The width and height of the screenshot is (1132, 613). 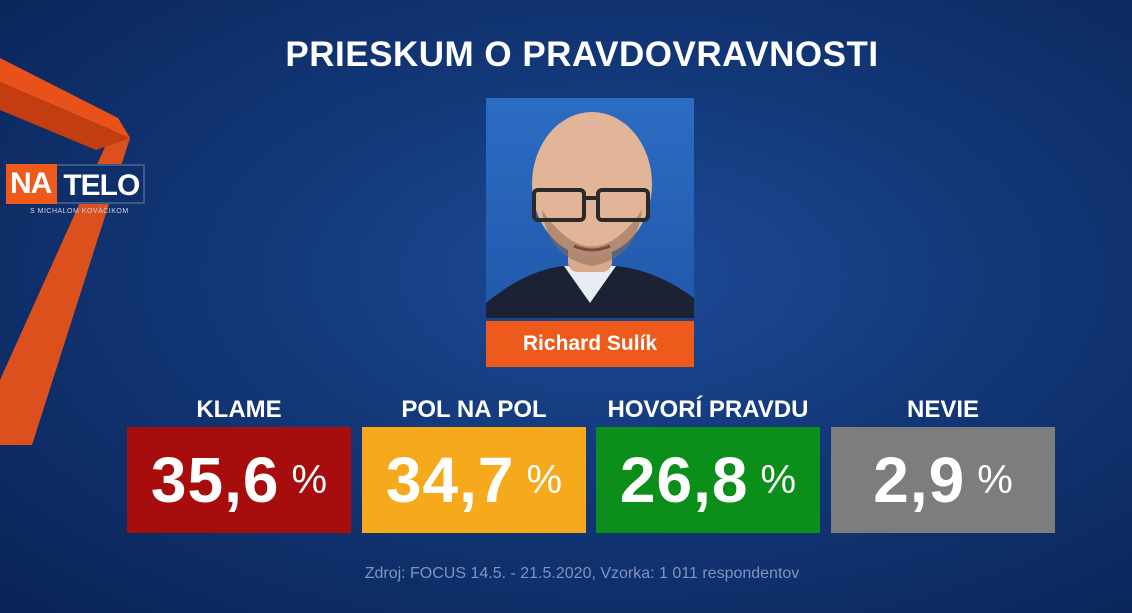 I want to click on result-column-klame: KLAME 35,6 %, so click(x=239, y=463).